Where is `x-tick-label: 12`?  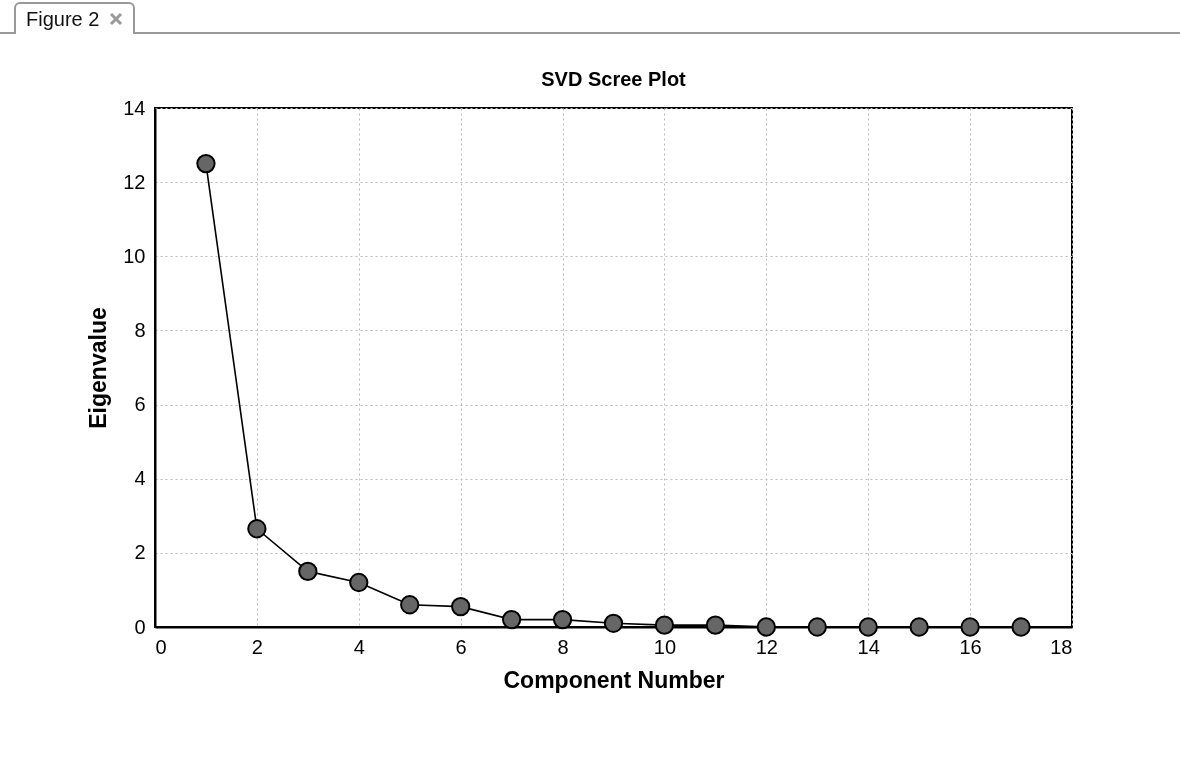
x-tick-label: 12 is located at coordinates (766, 646).